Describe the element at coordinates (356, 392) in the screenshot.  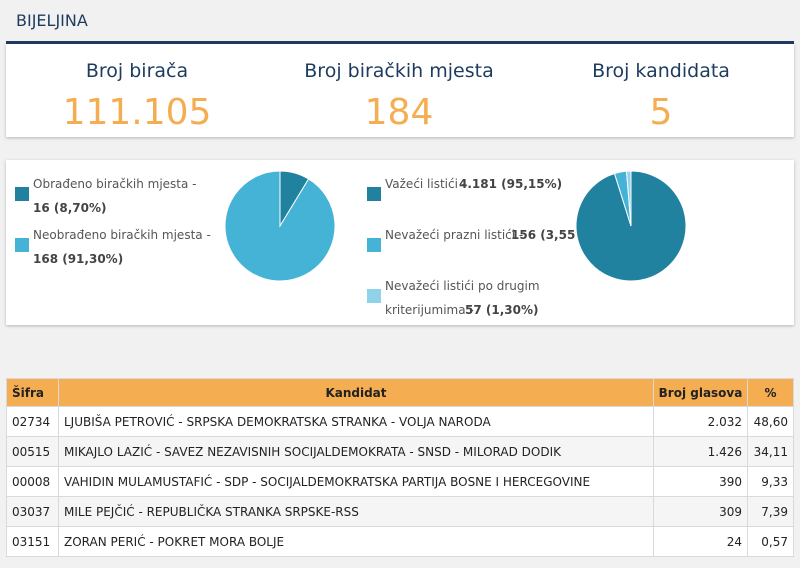
I see `column-header-candidate: Kandidat` at that location.